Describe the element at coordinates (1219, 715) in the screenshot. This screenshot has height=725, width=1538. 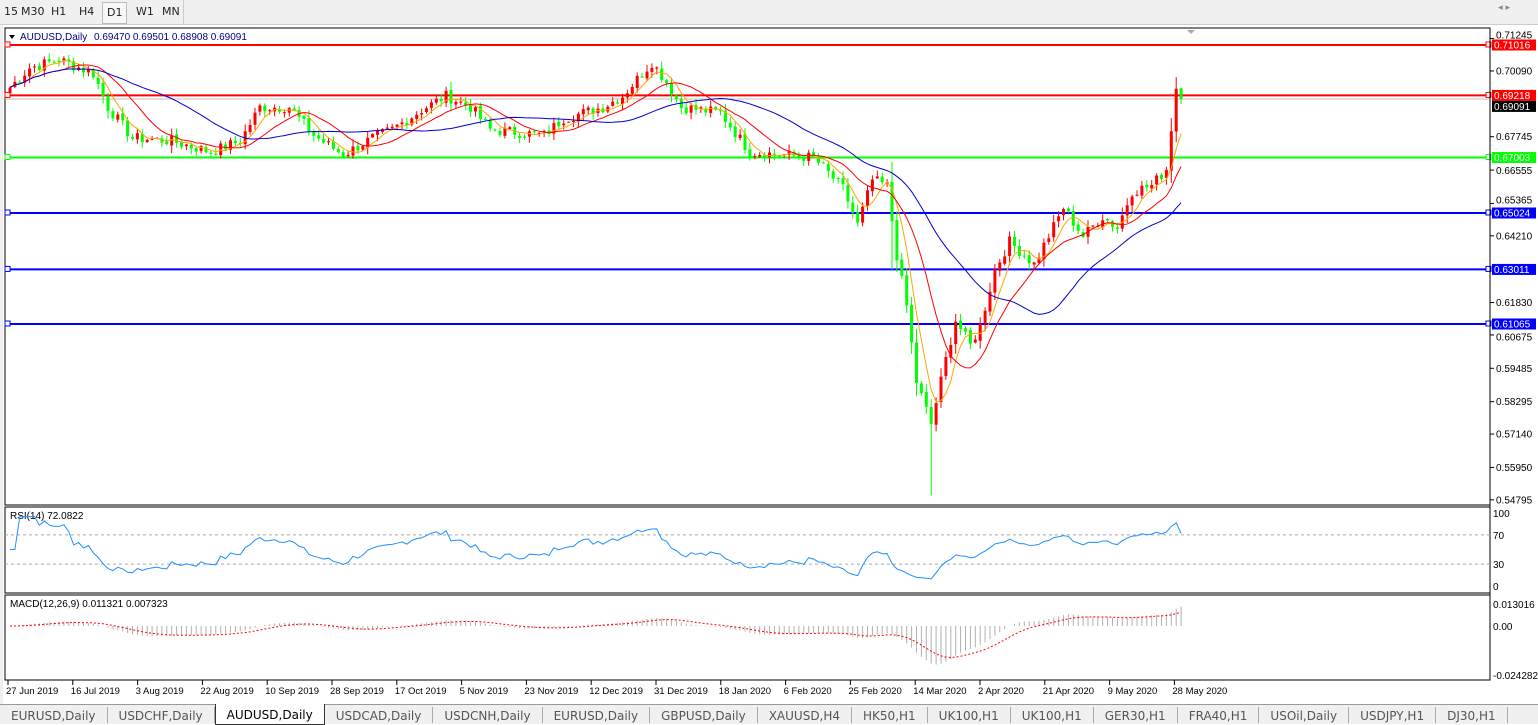
I see `chart-tab: FRA40,H1` at that location.